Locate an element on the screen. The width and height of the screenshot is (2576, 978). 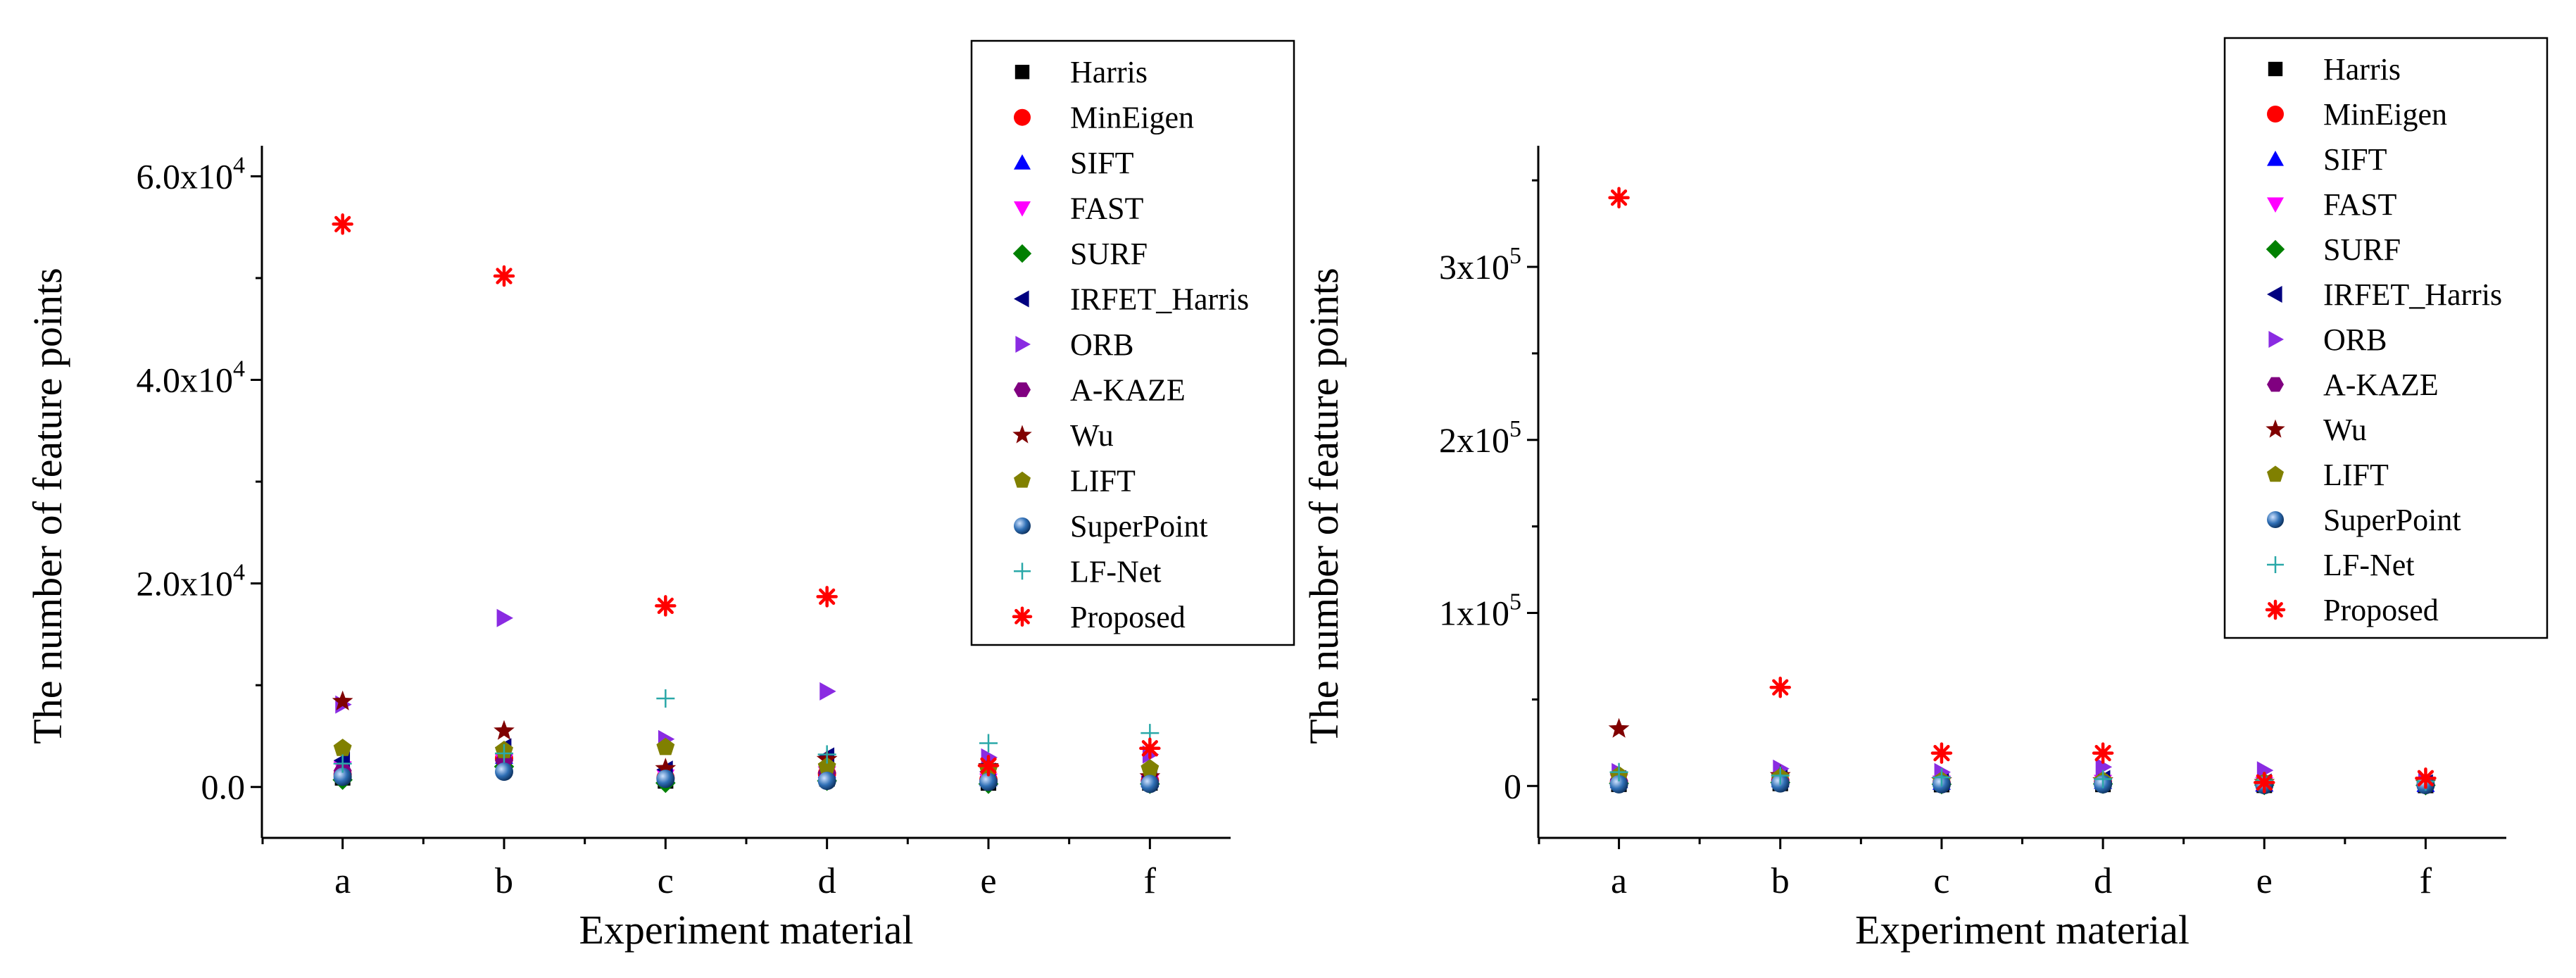
legend-marker-wu is located at coordinates (2275, 428).